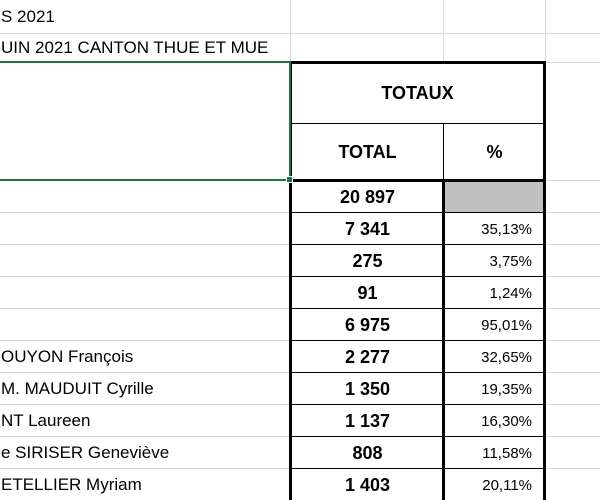  What do you see at coordinates (289, 179) in the screenshot?
I see `fill-handle` at bounding box center [289, 179].